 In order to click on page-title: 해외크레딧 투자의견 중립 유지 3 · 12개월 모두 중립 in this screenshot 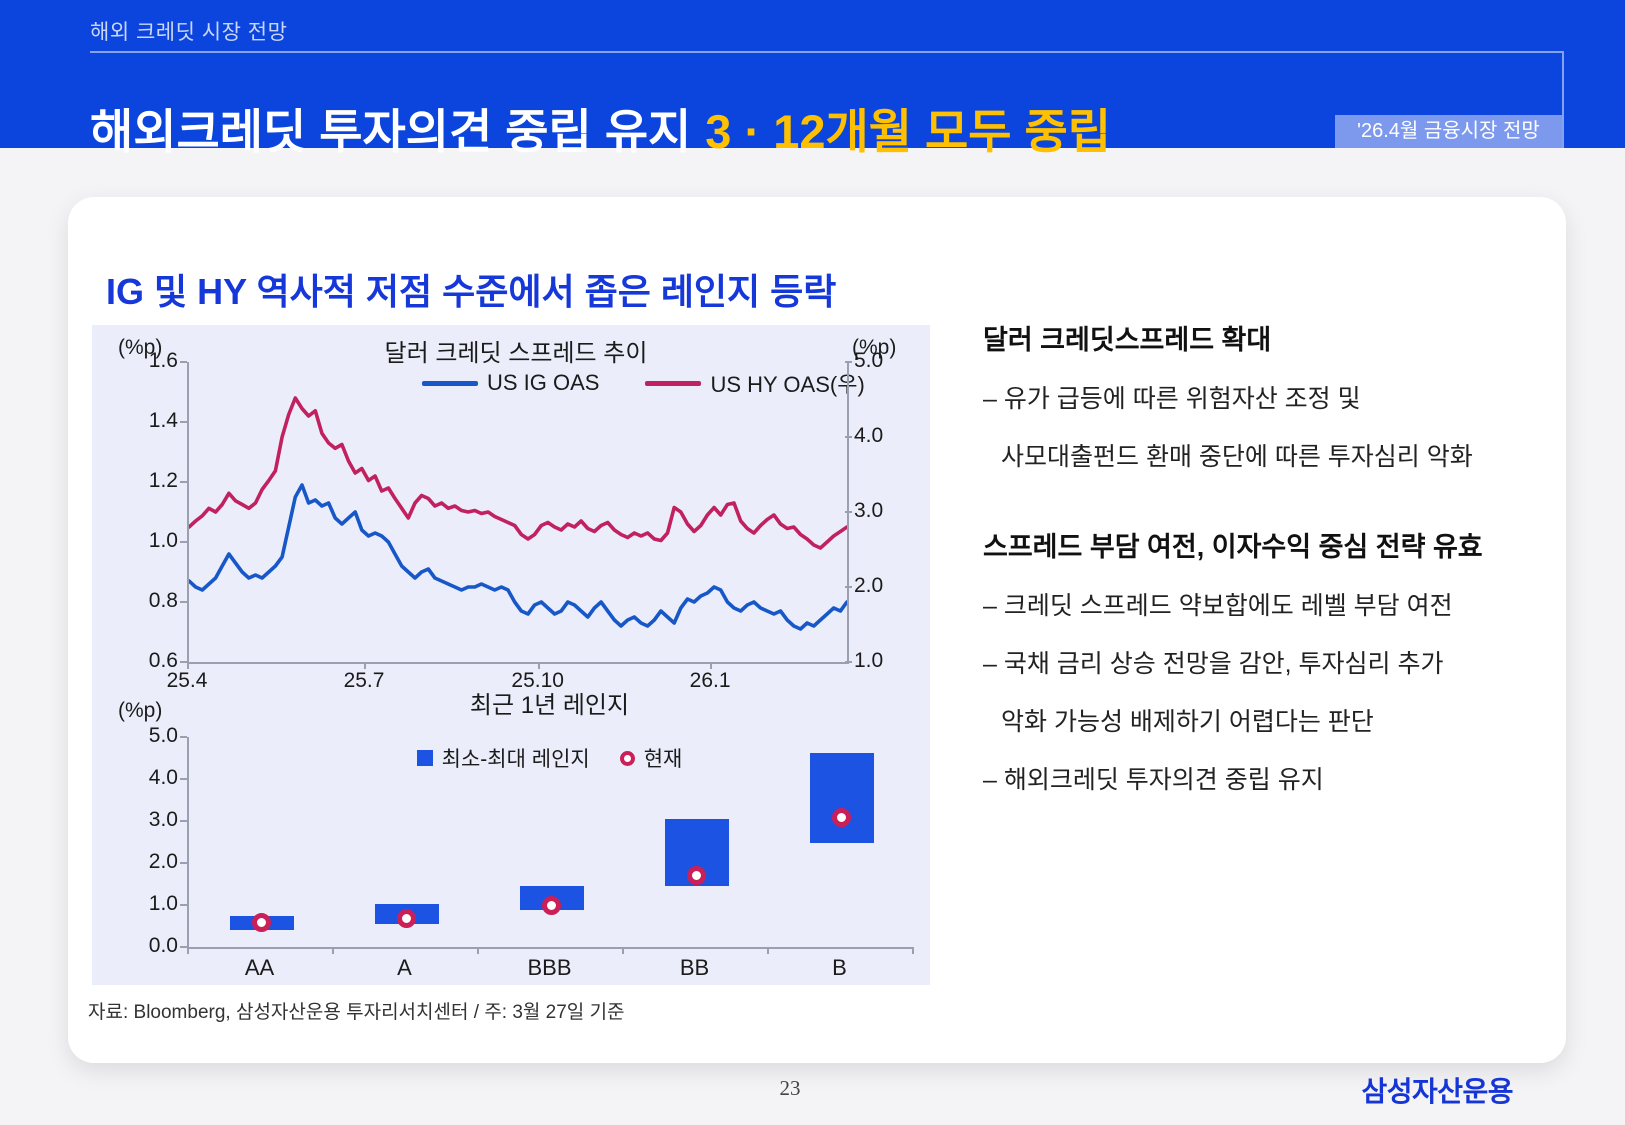, I will do `click(600, 127)`.